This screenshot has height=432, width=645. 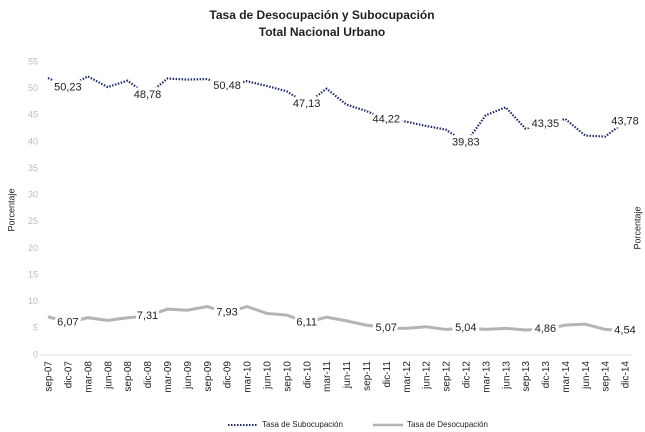 What do you see at coordinates (11, 209) in the screenshot?
I see `y-axis-label: Porcentaje` at bounding box center [11, 209].